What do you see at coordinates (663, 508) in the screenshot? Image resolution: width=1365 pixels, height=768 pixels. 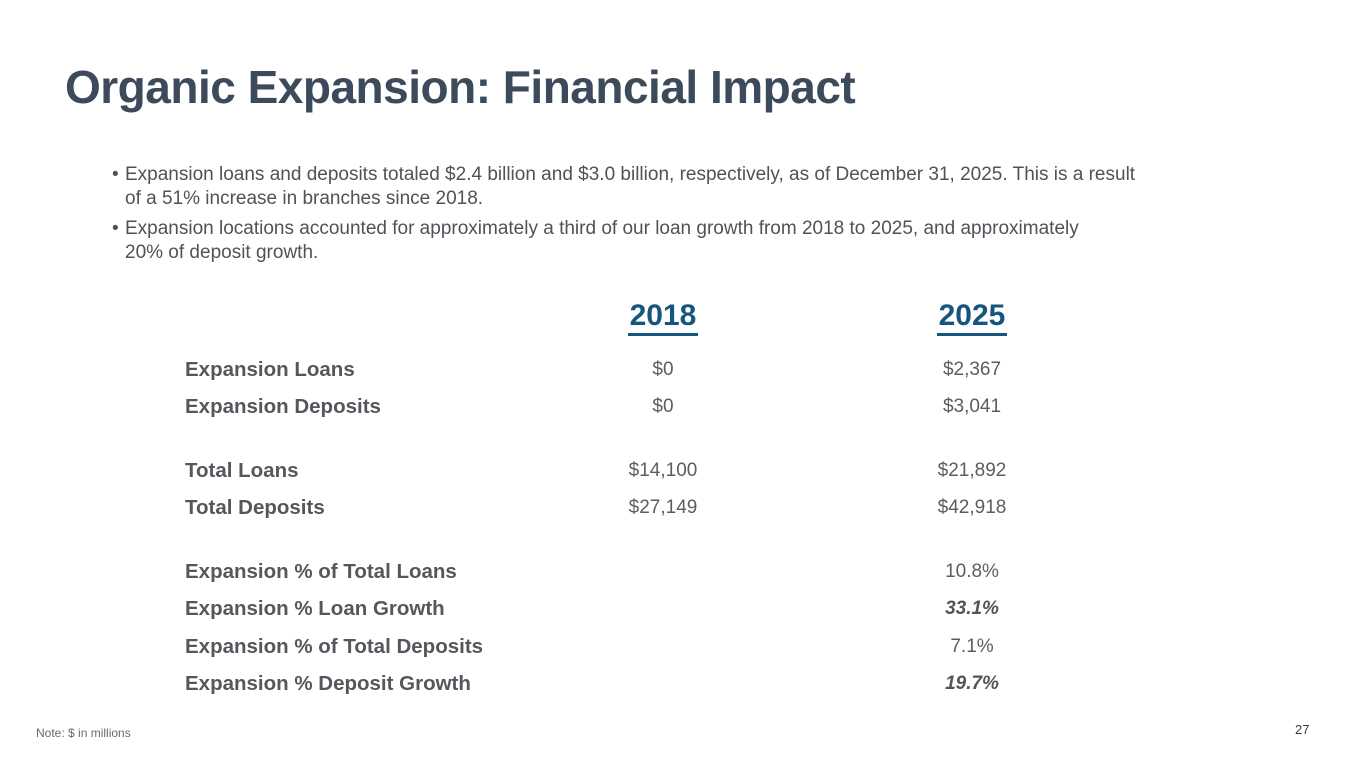 I see `cell-2018: $27,149` at bounding box center [663, 508].